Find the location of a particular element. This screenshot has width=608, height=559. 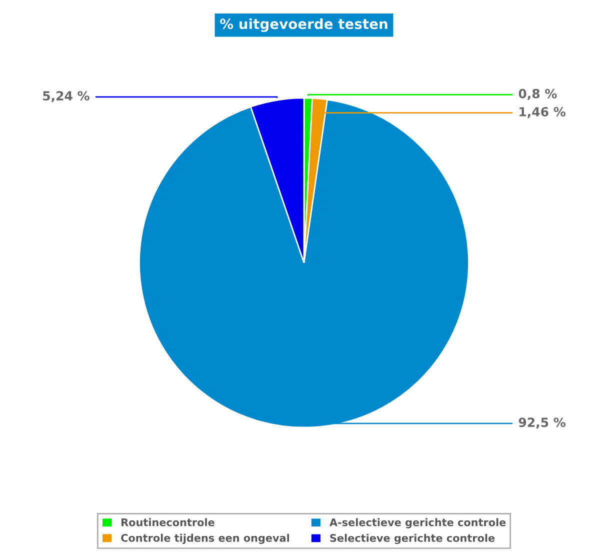

data-label: 5,24 % is located at coordinates (66, 96).